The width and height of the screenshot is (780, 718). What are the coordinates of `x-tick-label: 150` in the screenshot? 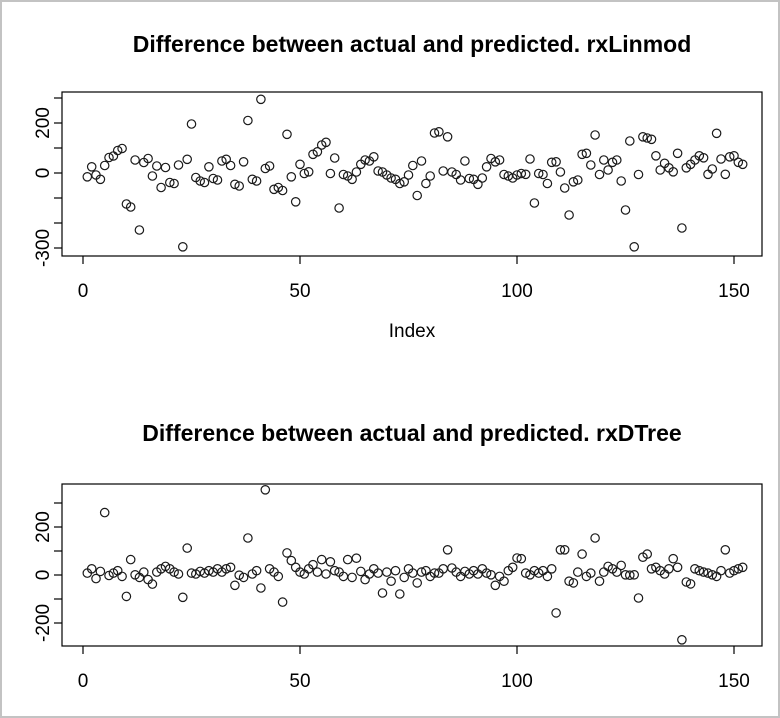 It's located at (734, 681).